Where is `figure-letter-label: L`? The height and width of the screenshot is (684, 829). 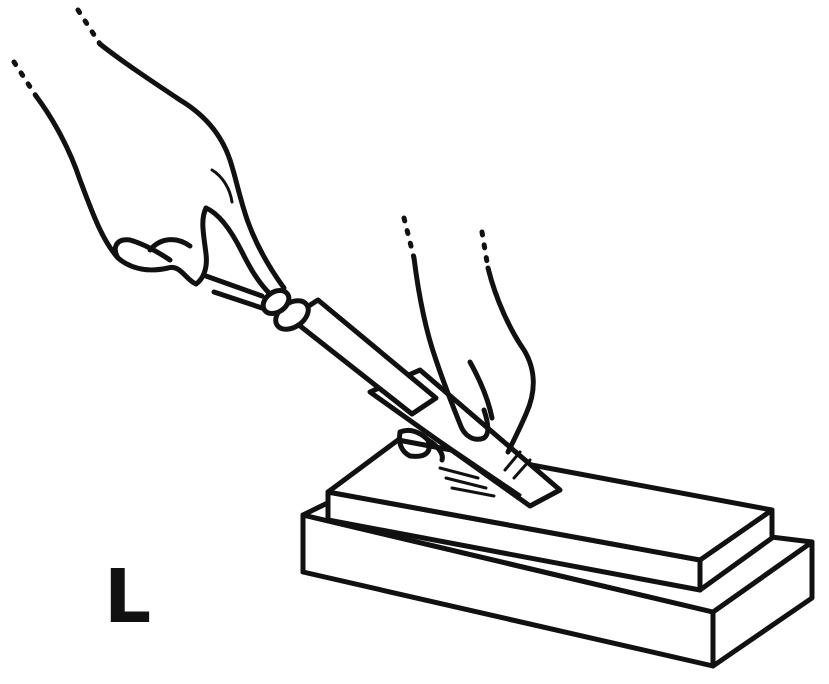
figure-letter-label: L is located at coordinates (128, 597).